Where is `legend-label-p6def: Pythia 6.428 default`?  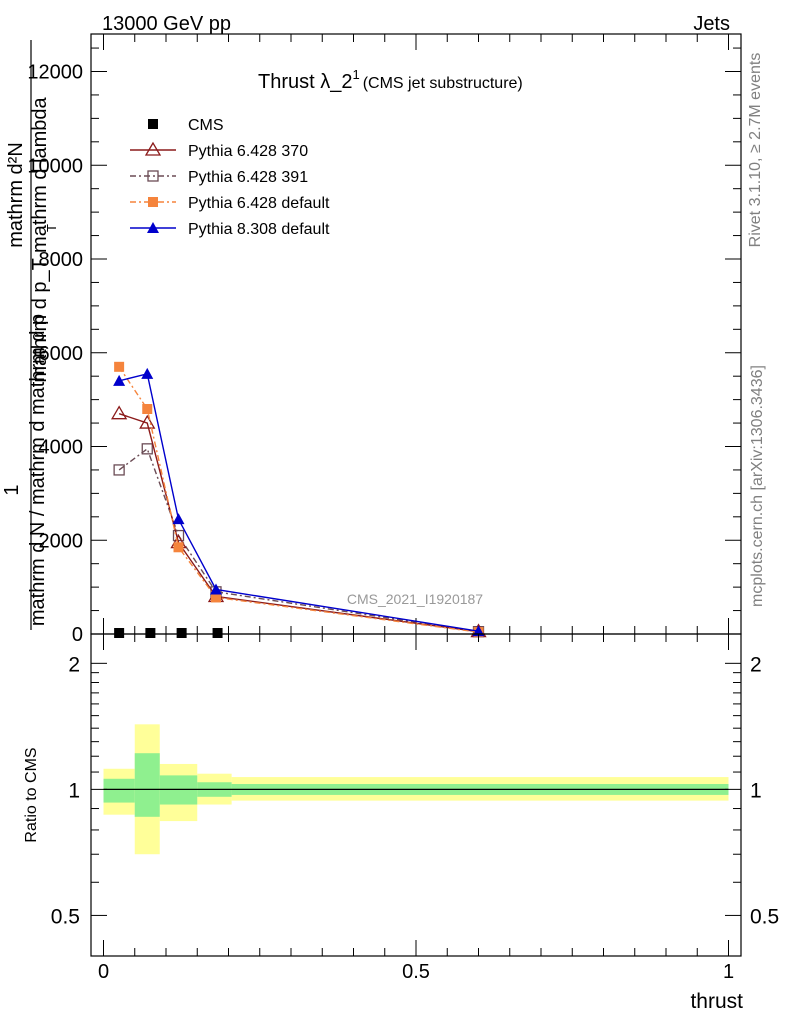
legend-label-p6def: Pythia 6.428 default is located at coordinates (259, 203).